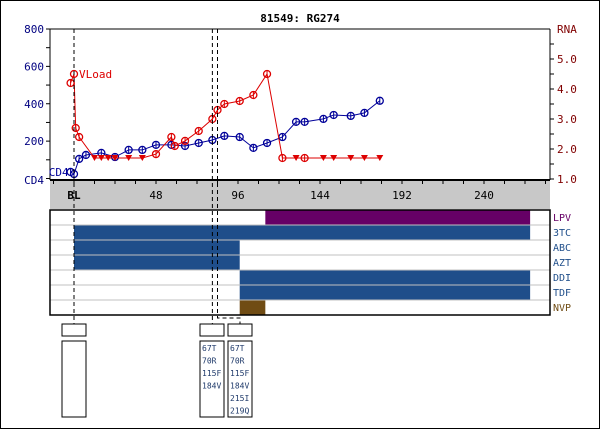  I want to click on x-tick-label: 48, so click(155, 195).